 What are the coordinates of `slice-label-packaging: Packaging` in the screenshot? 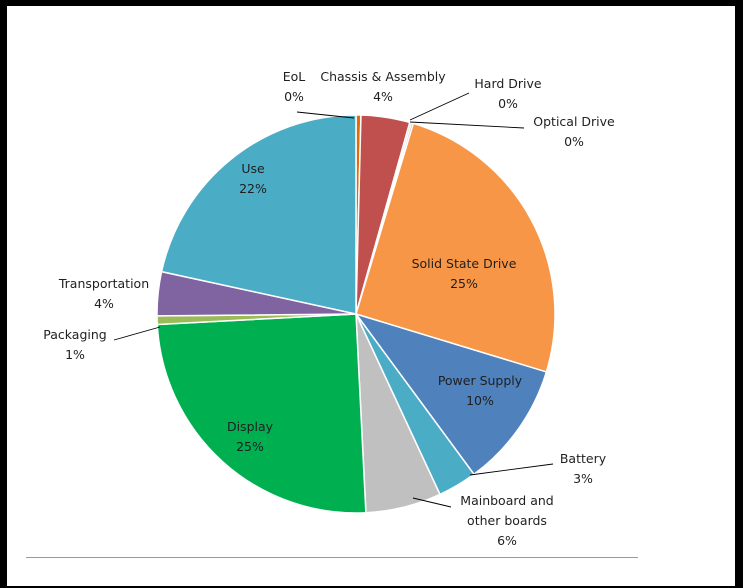 It's located at (74, 334).